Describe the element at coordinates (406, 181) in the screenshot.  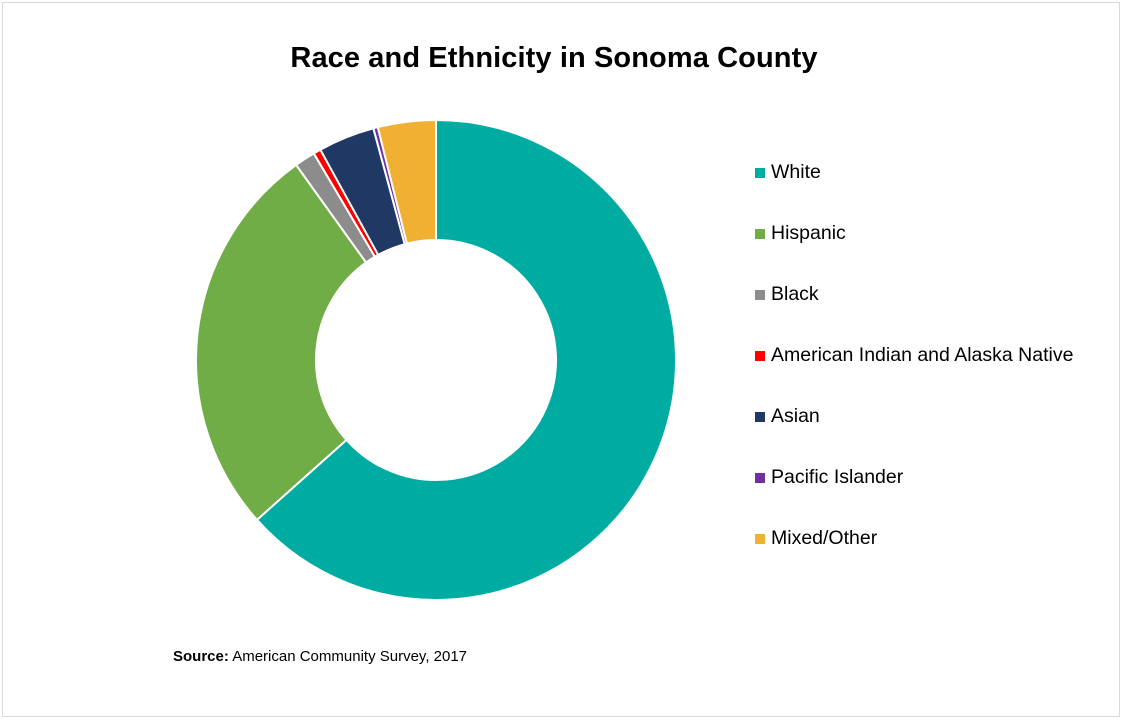
I see `slice-mixed-other` at that location.